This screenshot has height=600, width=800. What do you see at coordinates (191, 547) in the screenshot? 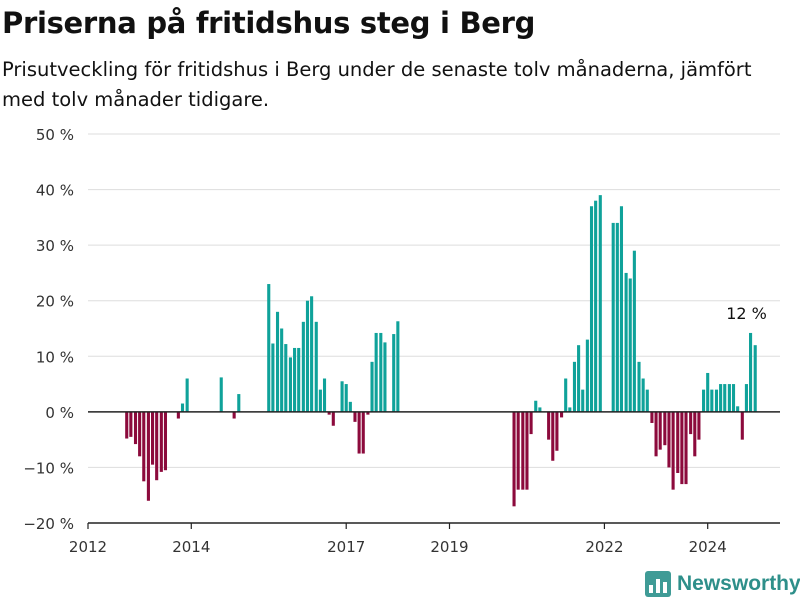
I see `x-tick-label: 2014` at bounding box center [191, 547].